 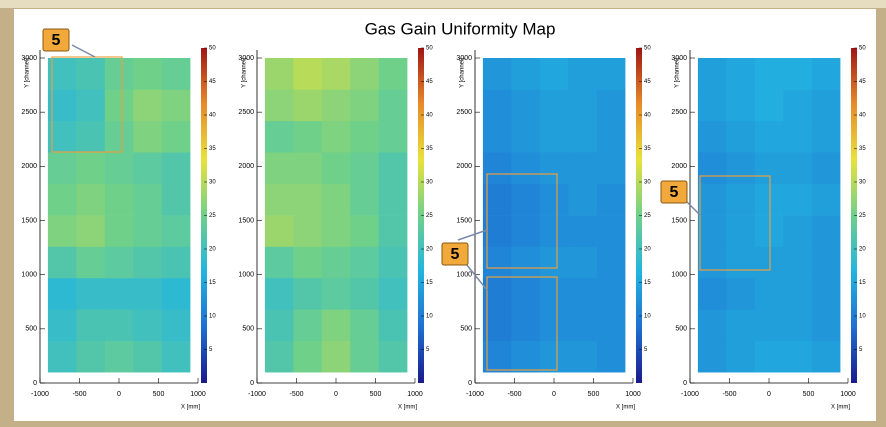 What do you see at coordinates (29, 58) in the screenshot?
I see `y-tick-label: 3000` at bounding box center [29, 58].